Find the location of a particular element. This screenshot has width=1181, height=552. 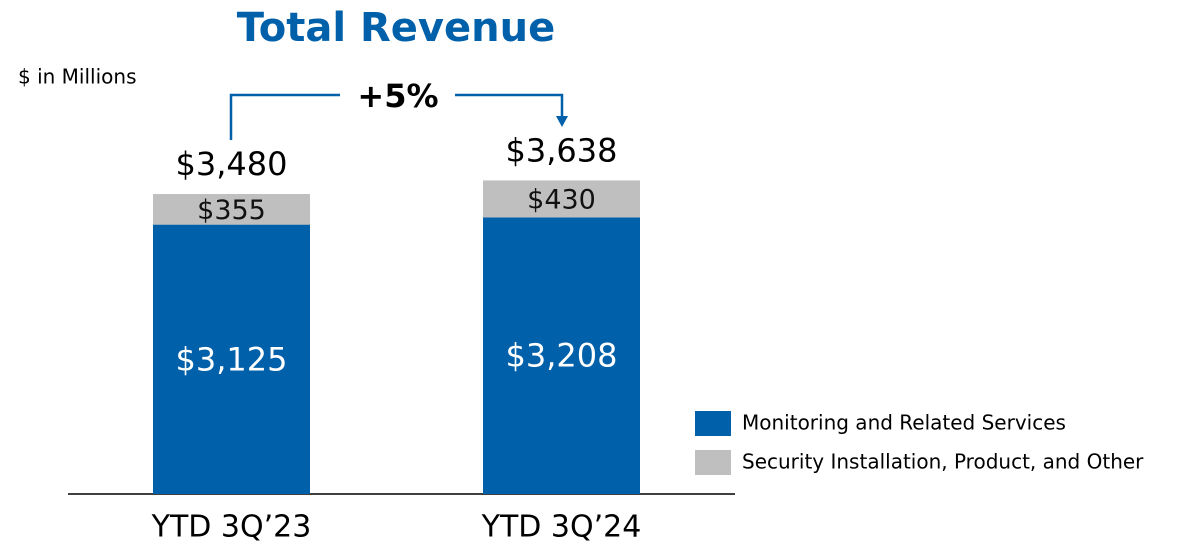

value-label: $3,208 is located at coordinates (562, 356).